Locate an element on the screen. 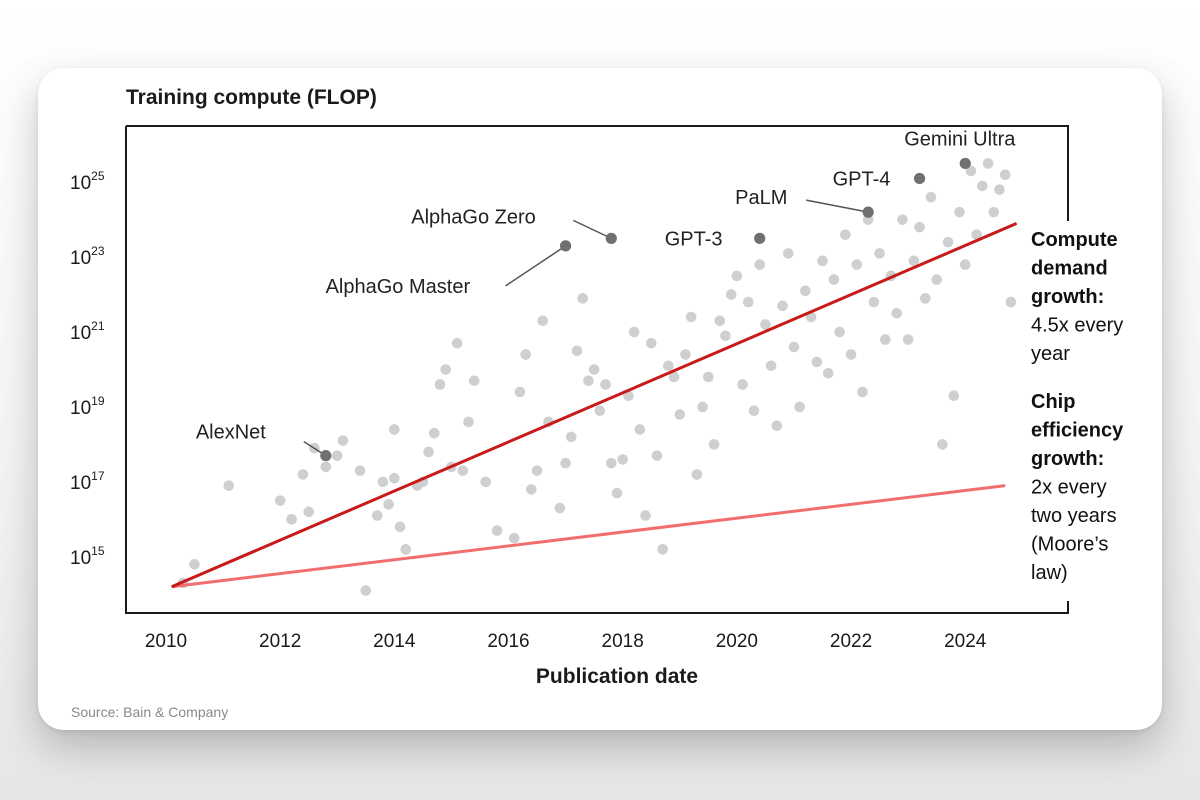 Image resolution: width=1200 pixels, height=800 pixels. annotation-leader is located at coordinates (837, 206).